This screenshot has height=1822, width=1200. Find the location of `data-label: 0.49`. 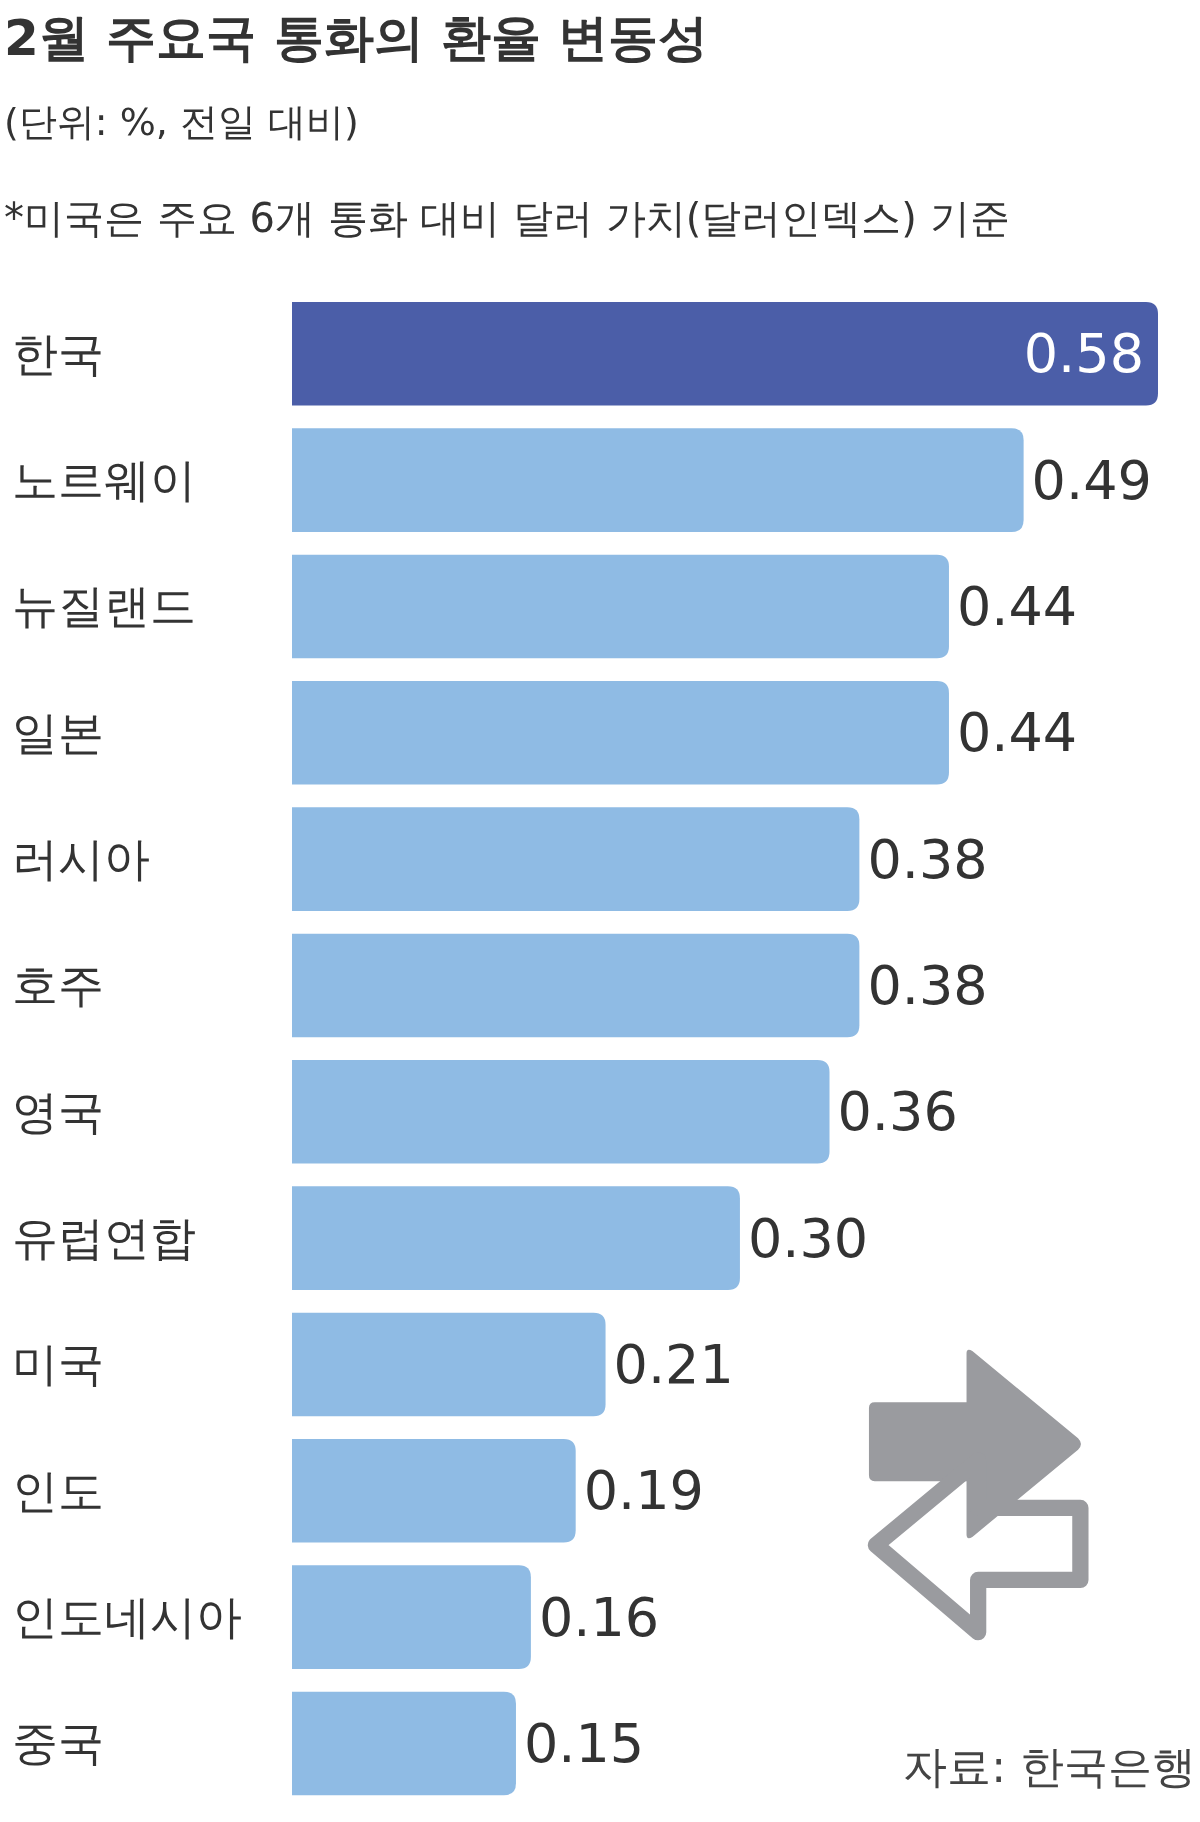

data-label: 0.49 is located at coordinates (1091, 480).